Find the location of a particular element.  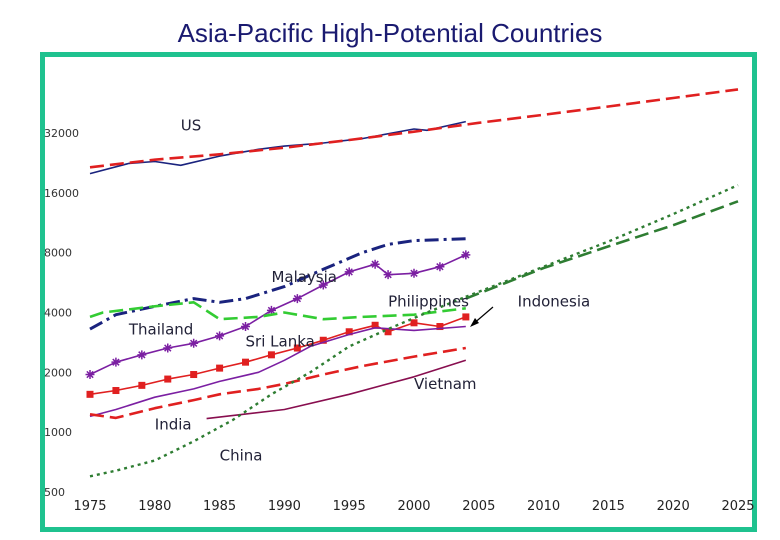

label-malaysia: Malaysia is located at coordinates (304, 277).